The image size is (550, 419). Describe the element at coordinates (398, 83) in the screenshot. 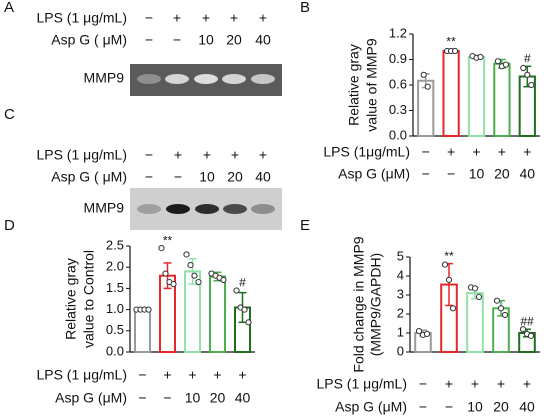

I see `y-tick-label: 0.6` at that location.